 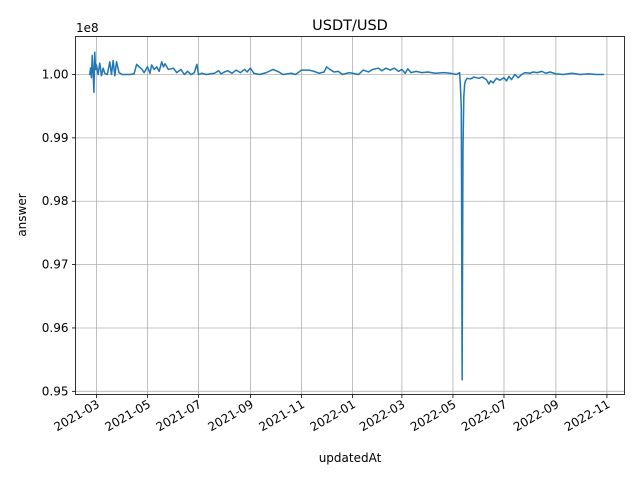 What do you see at coordinates (484, 415) in the screenshot?
I see `x-tick-label: 2022-07` at bounding box center [484, 415].